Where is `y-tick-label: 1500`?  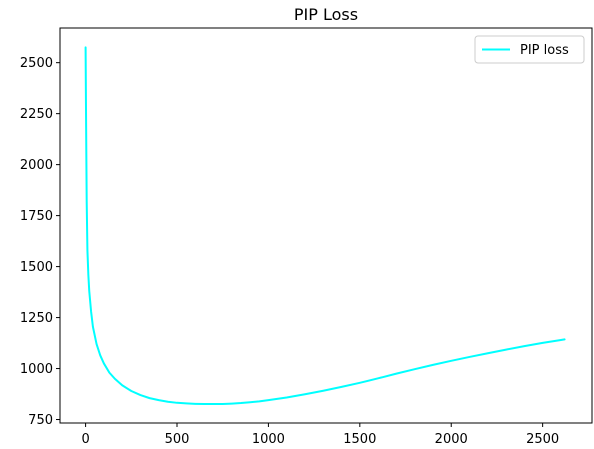 y-tick-label: 1500 is located at coordinates (36, 267).